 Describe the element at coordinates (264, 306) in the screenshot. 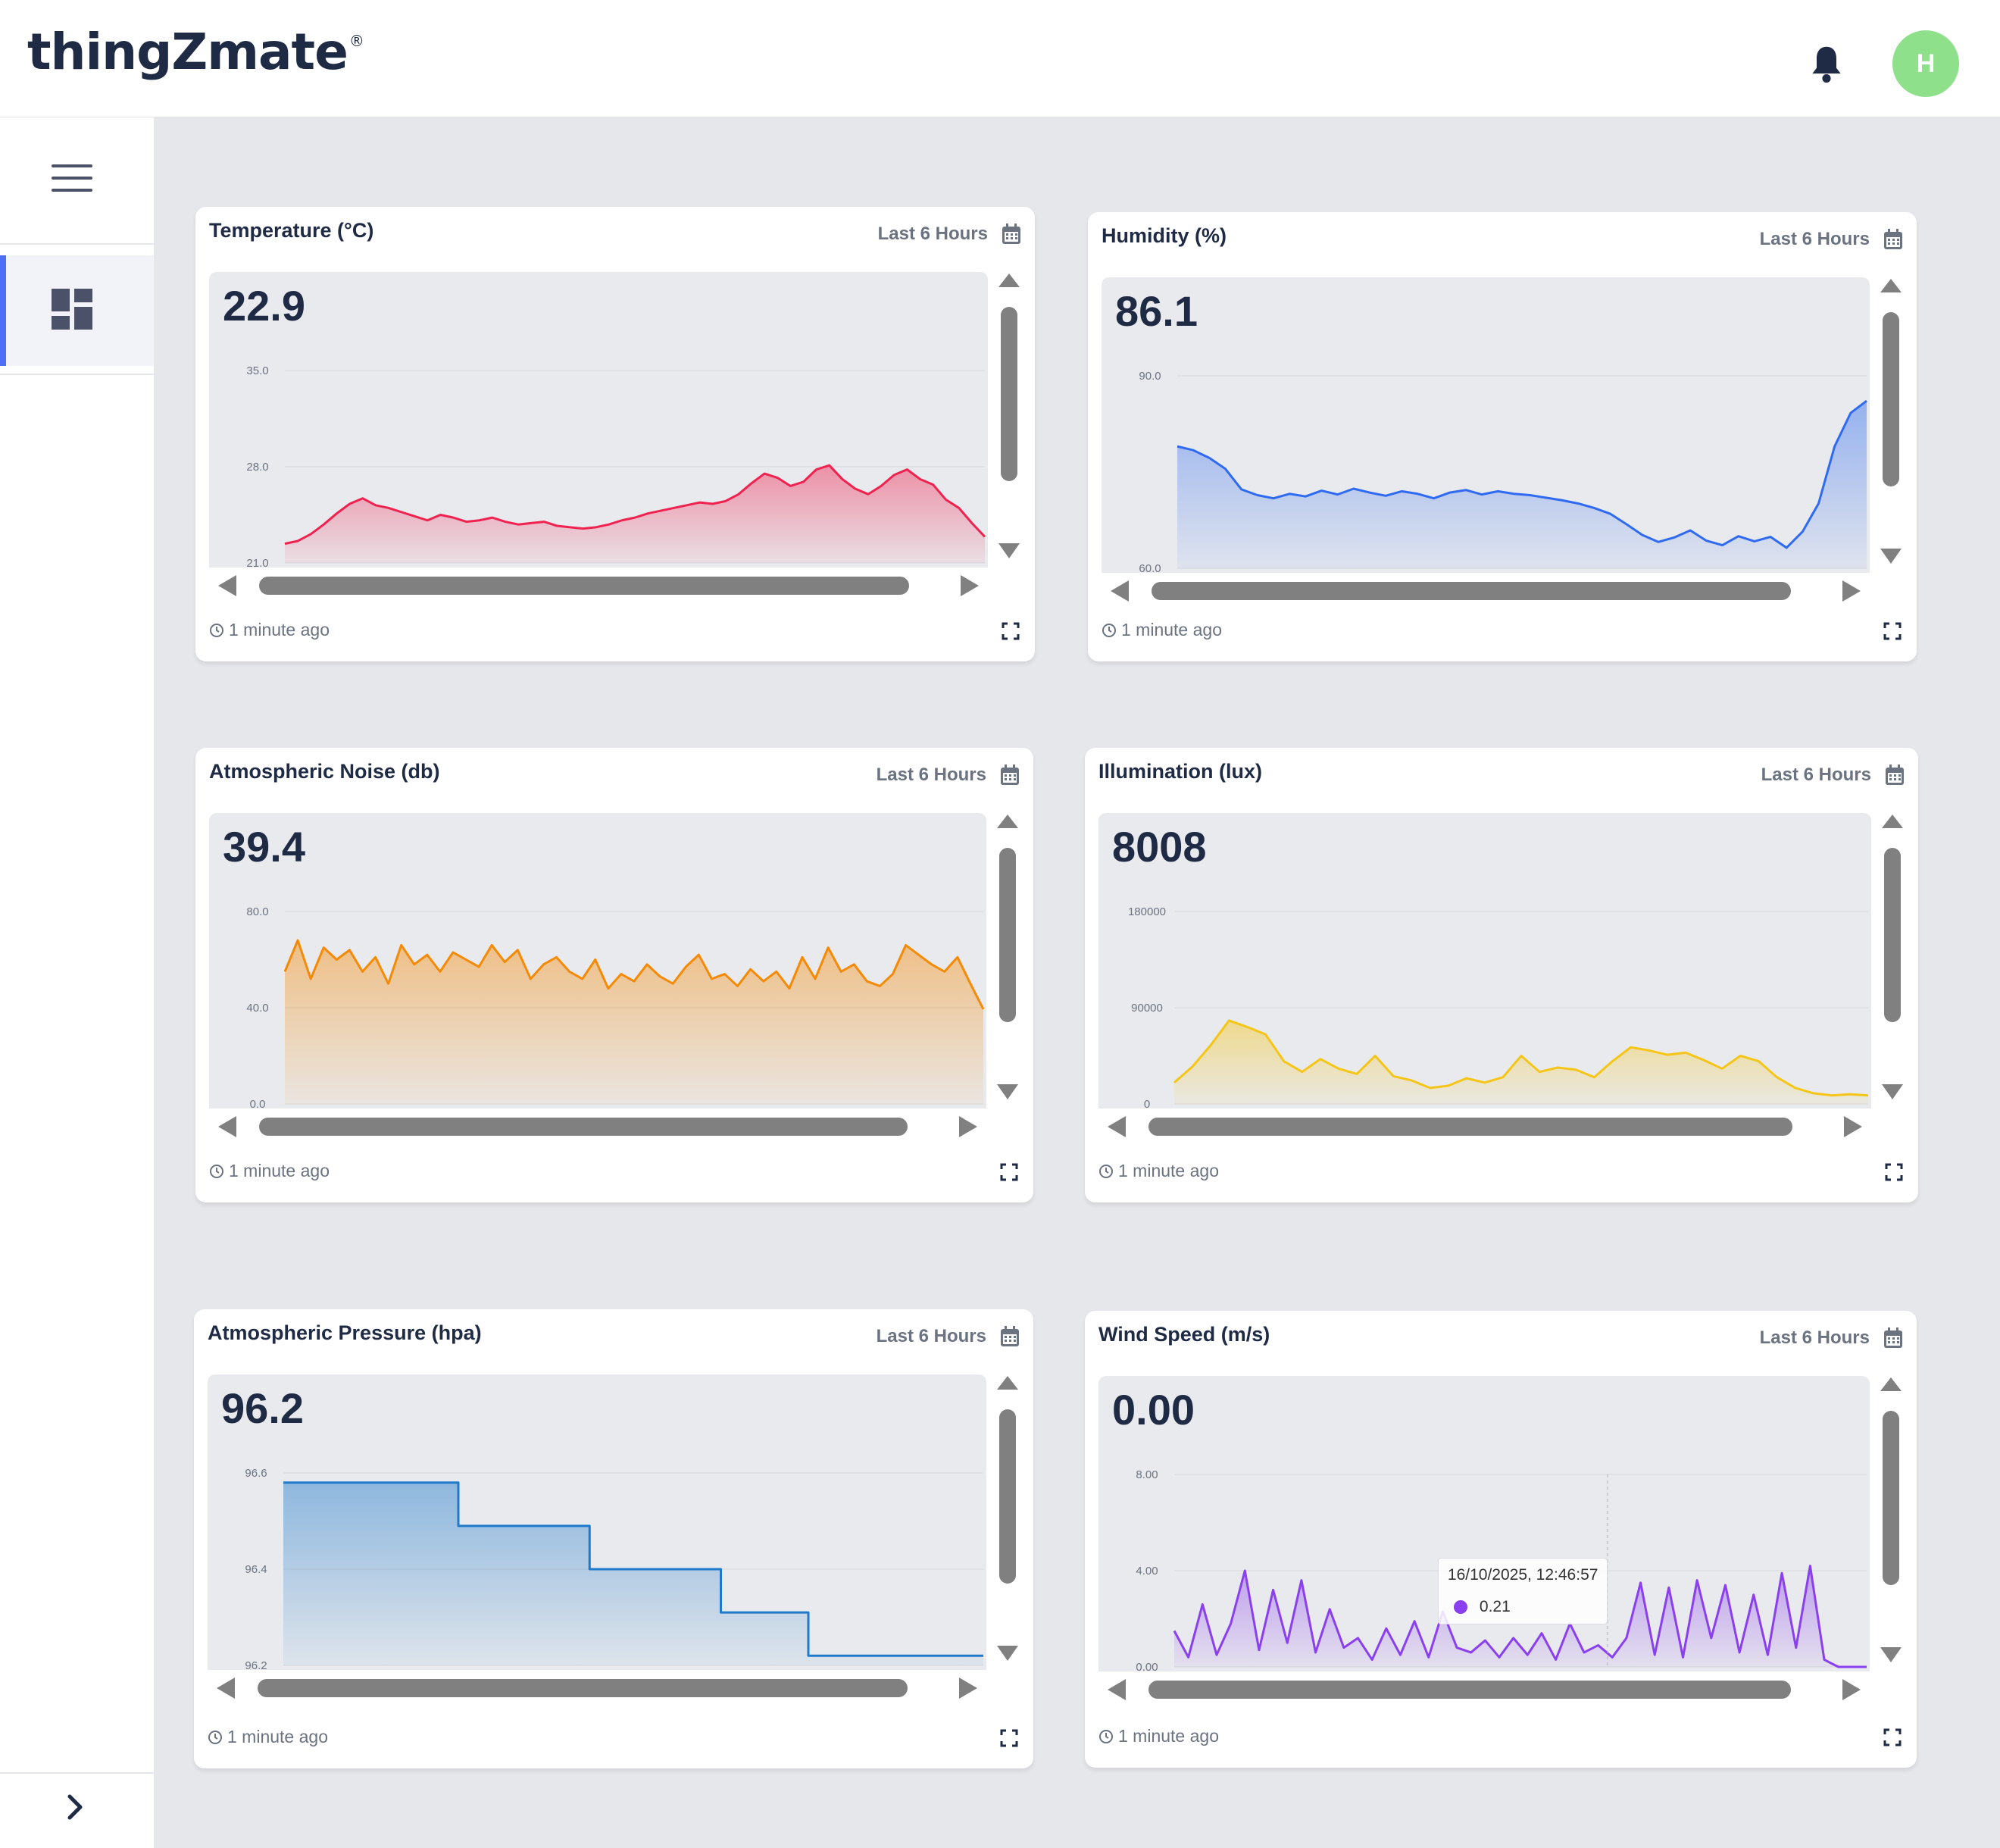

I see `current-value: 22.9` at that location.